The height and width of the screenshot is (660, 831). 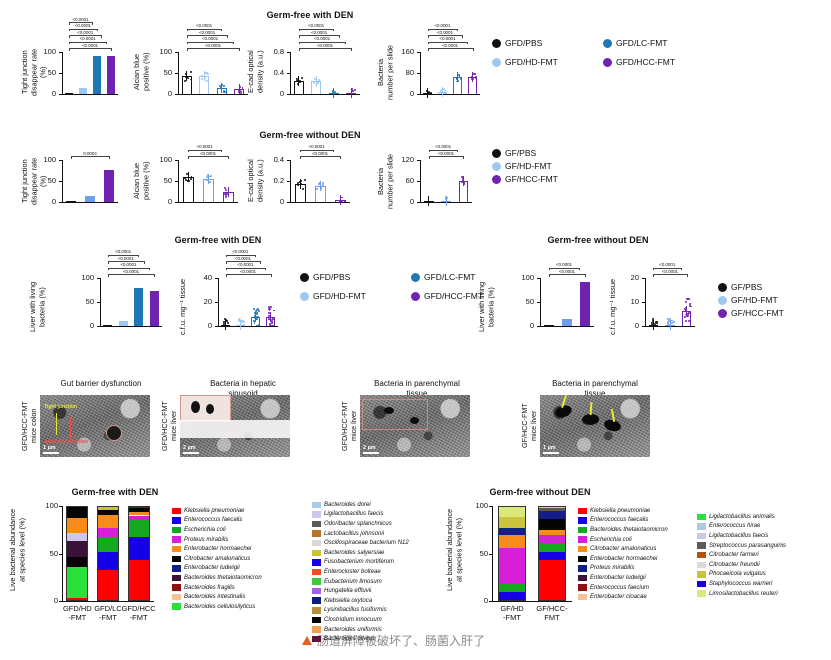 I want to click on bacterium, so click(x=564, y=411).